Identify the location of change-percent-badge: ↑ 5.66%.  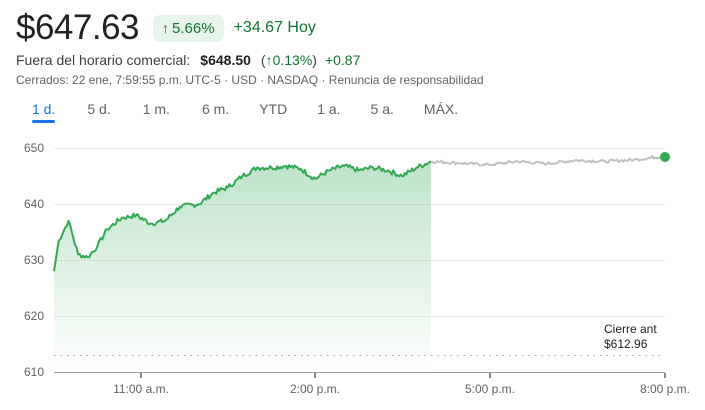
(188, 28).